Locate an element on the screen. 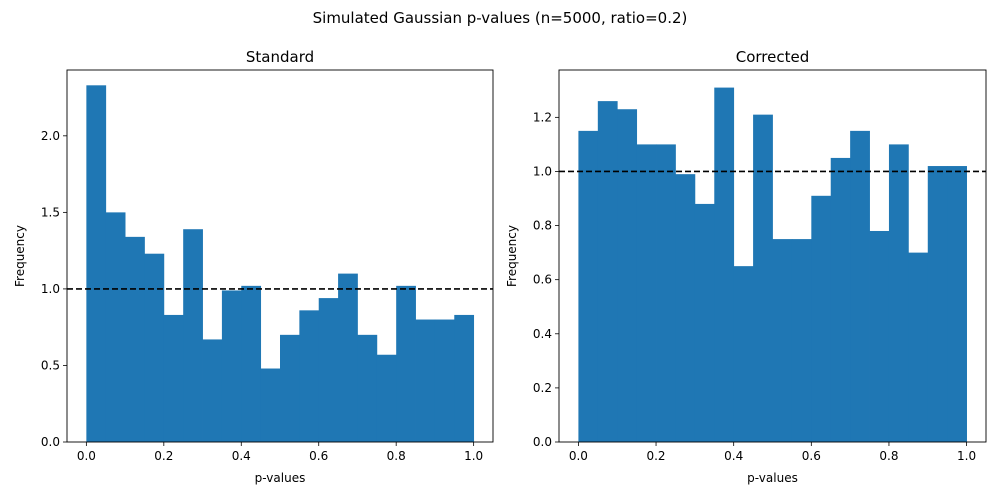 The width and height of the screenshot is (1000, 500). y-tick-label: 0.4 is located at coordinates (542, 334).